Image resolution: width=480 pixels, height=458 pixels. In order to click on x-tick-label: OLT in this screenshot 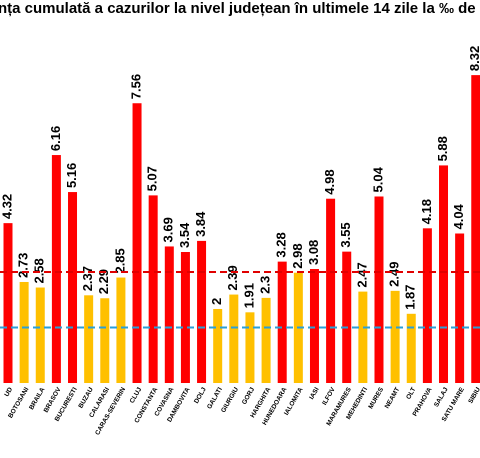, I will do `click(411, 393)`.